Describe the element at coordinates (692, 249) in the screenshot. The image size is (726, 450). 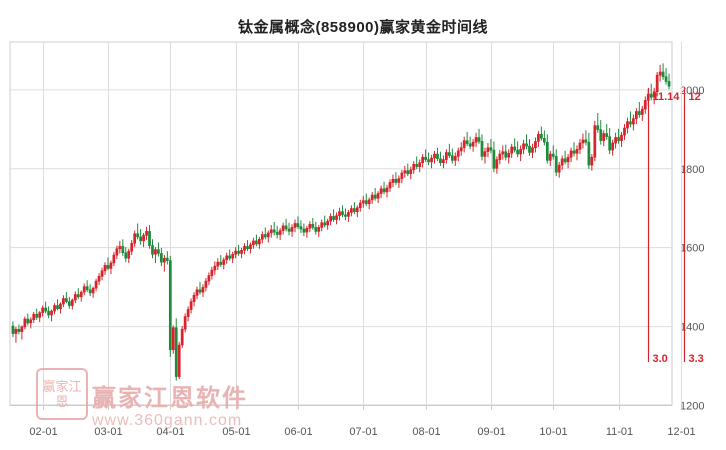
I see `y-axis-tick-label: 1600` at that location.